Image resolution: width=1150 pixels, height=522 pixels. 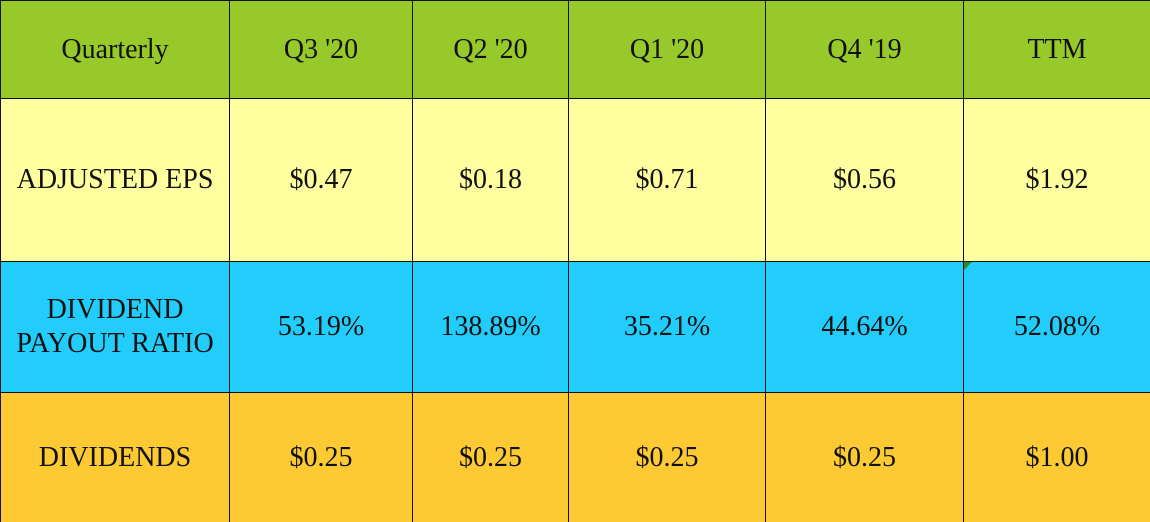 I want to click on header-cell: TTM, so click(x=1056, y=49).